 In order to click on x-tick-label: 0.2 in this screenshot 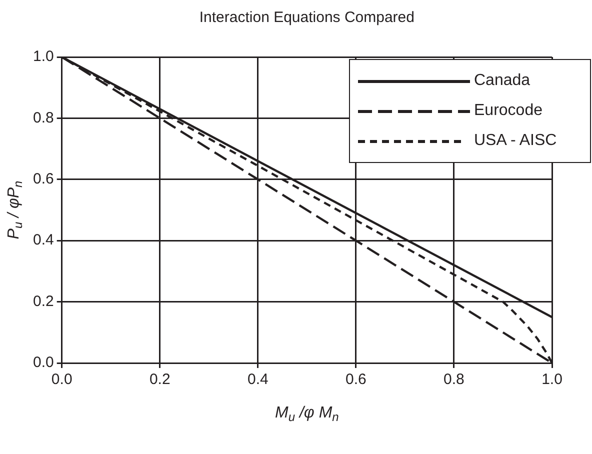, I will do `click(159, 379)`.